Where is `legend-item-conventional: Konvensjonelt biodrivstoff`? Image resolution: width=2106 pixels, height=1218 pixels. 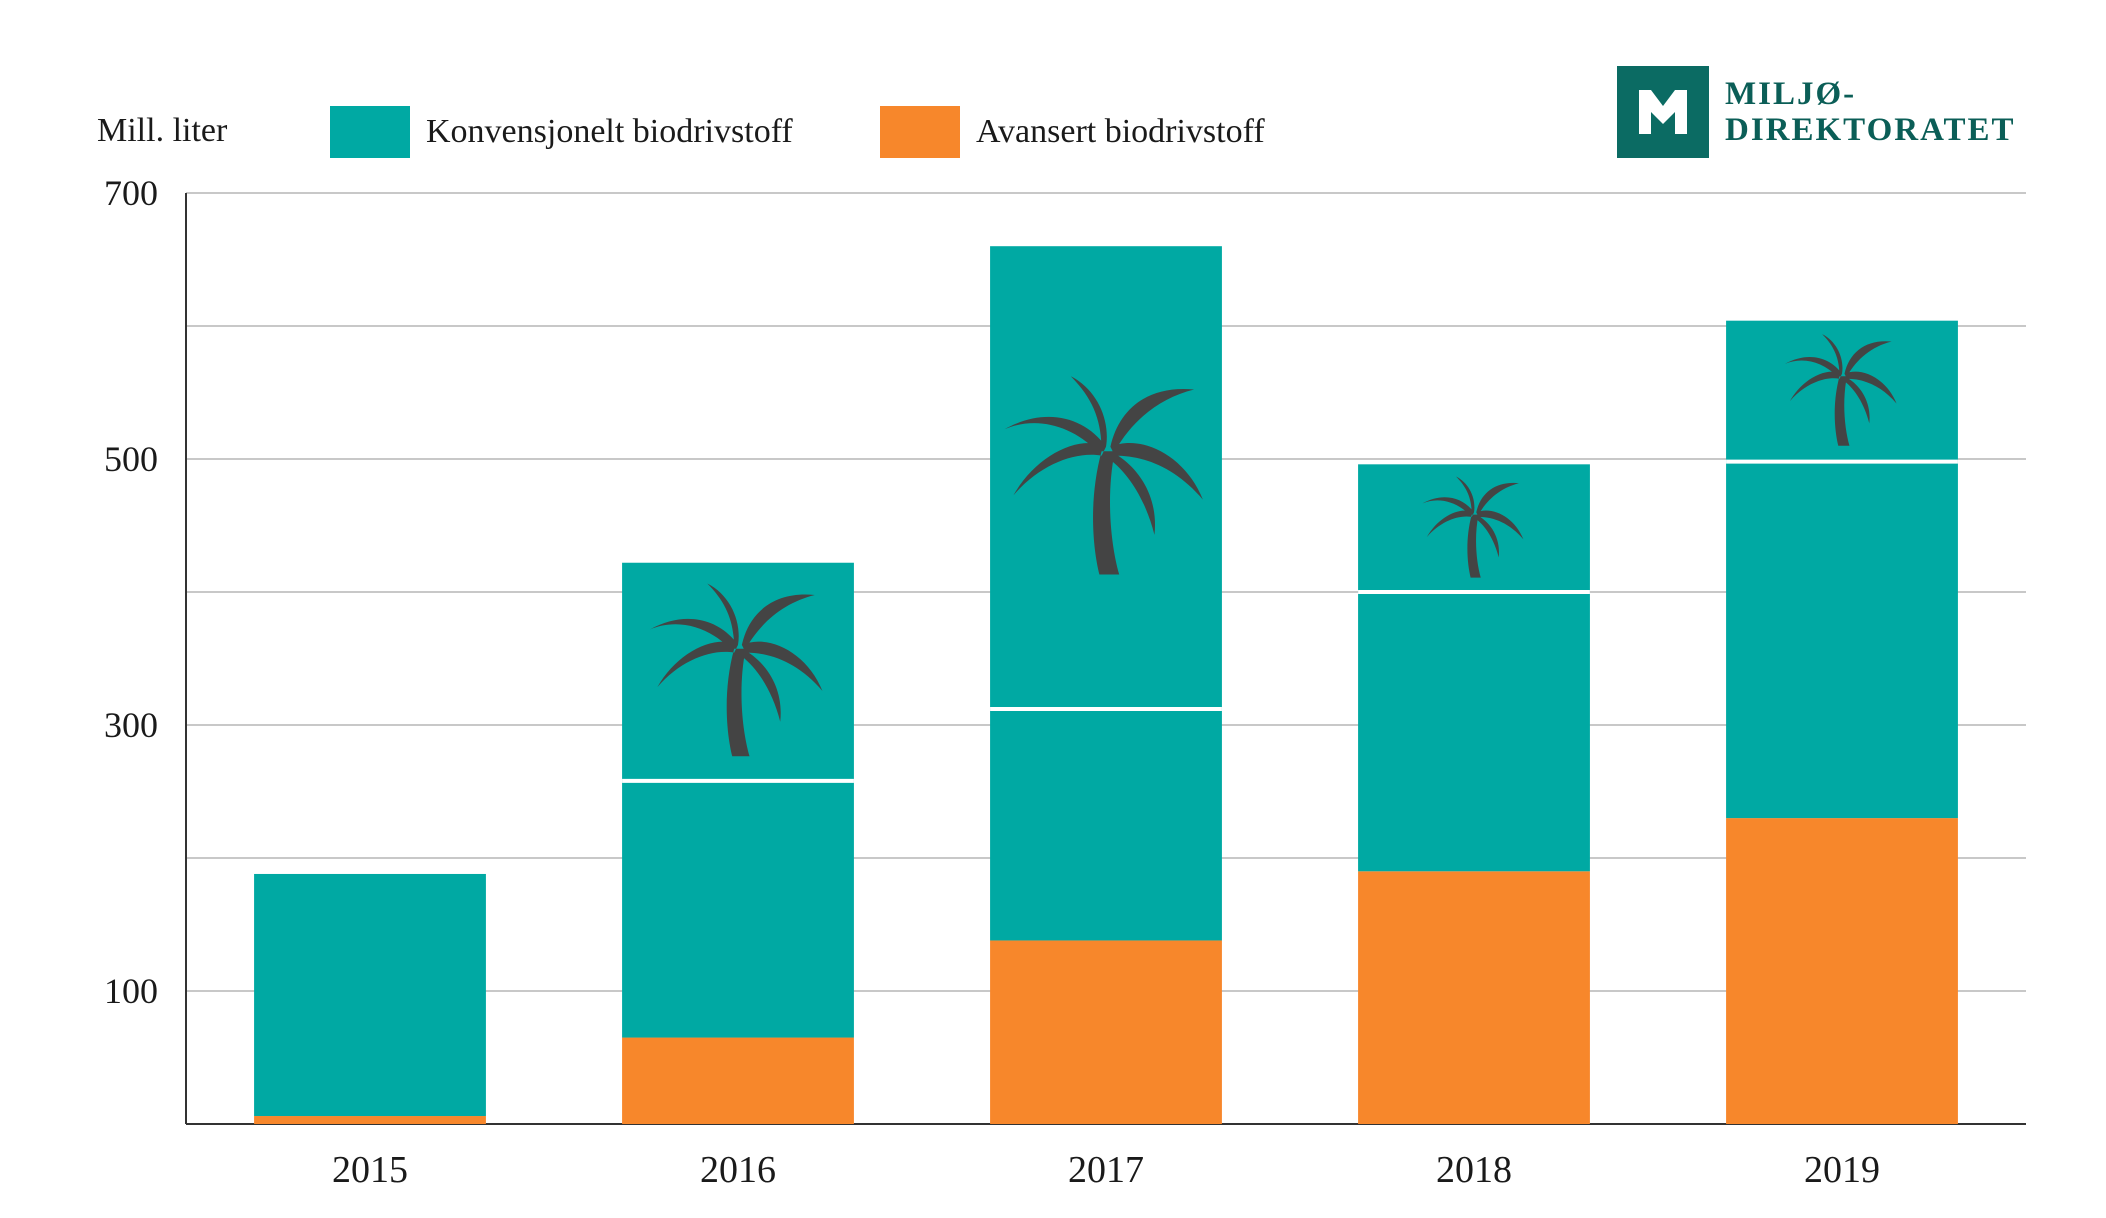 legend-item-conventional: Konvensjonelt biodrivstoff is located at coordinates (561, 132).